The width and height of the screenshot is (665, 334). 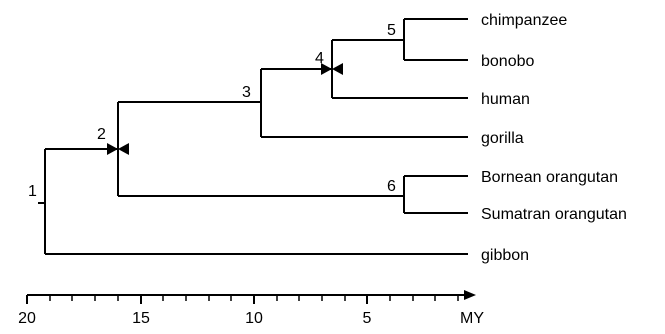 What do you see at coordinates (141, 318) in the screenshot?
I see `axis-tick-label-15: 15` at bounding box center [141, 318].